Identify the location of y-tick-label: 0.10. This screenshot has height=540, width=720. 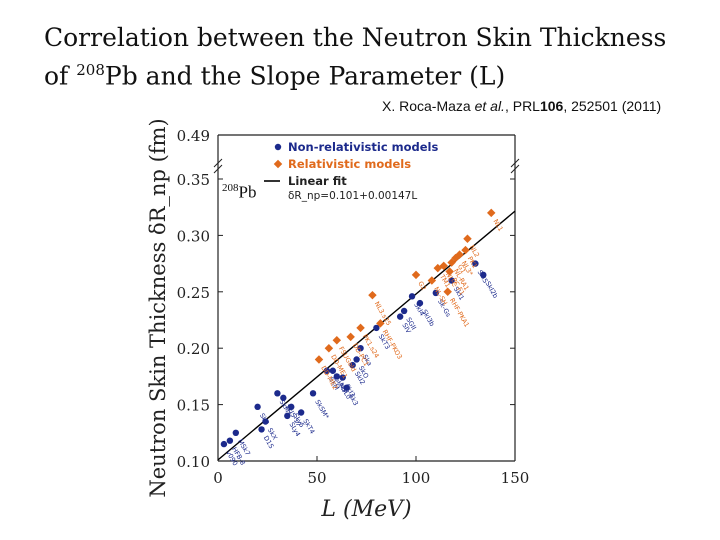
(193, 462).